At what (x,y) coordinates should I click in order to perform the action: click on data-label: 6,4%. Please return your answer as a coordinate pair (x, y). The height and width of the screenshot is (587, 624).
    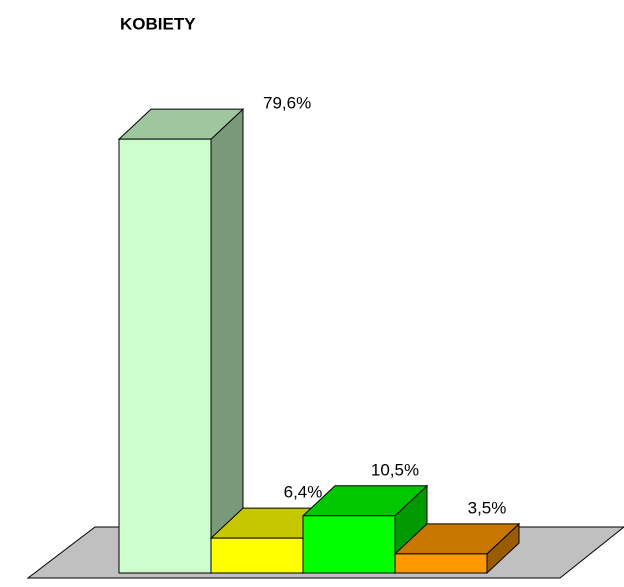
    Looking at the image, I should click on (303, 492).